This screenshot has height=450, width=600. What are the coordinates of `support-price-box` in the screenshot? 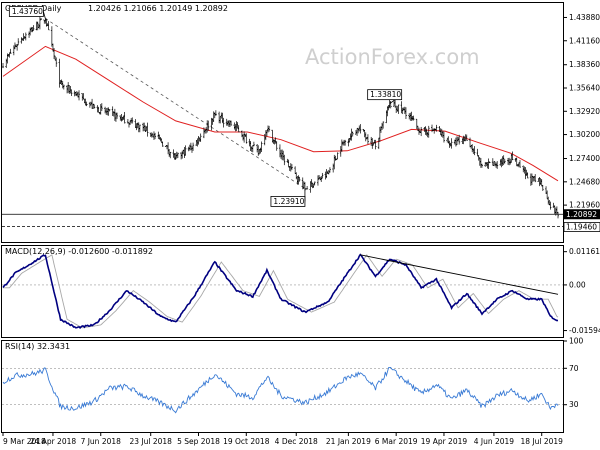 It's located at (581, 227).